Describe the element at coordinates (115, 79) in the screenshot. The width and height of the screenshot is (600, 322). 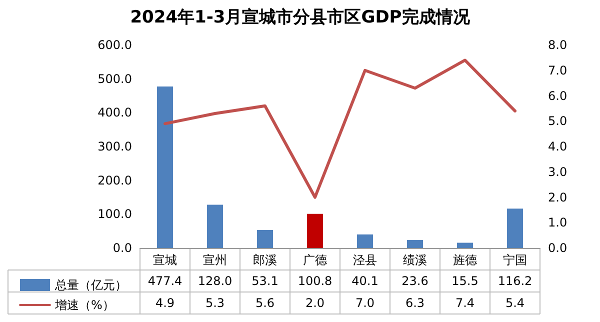
I see `y-tick-label: 500.0` at that location.